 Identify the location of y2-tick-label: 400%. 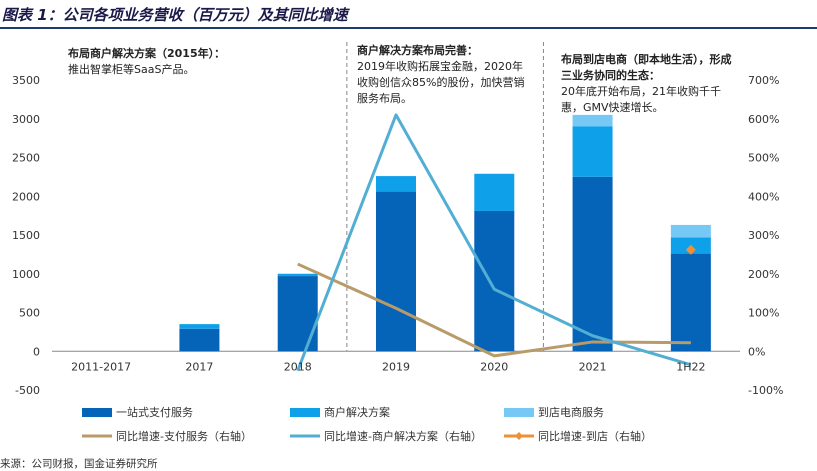
(763, 196).